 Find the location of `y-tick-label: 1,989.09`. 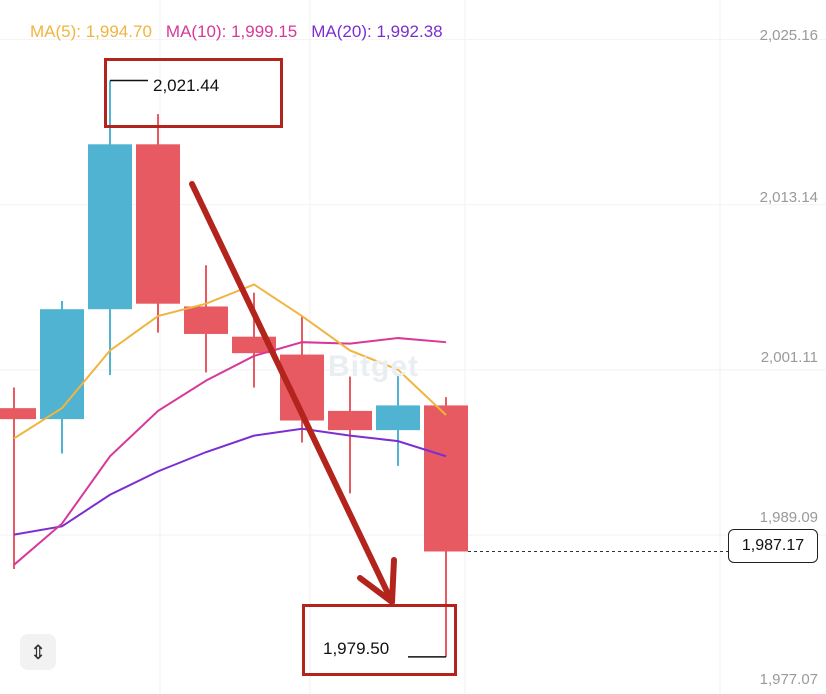

y-tick-label: 1,989.09 is located at coordinates (788, 517).